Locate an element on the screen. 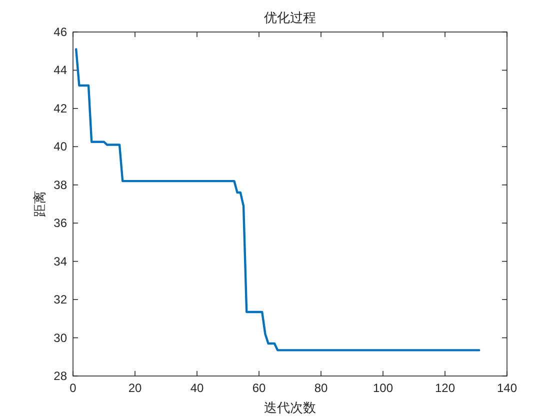 The height and width of the screenshot is (420, 560). y-tick-label: 46 is located at coordinates (61, 32).